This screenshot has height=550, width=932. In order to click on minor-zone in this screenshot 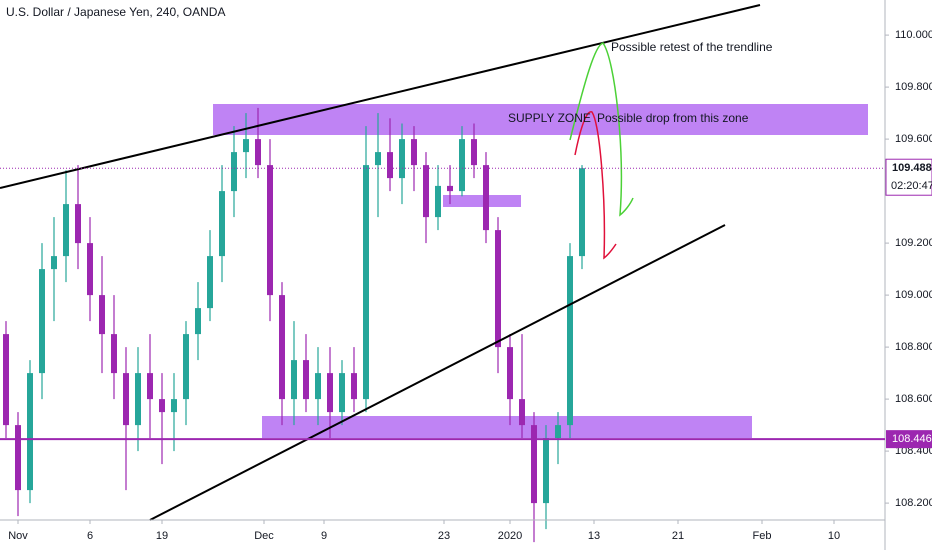, I will do `click(482, 201)`.